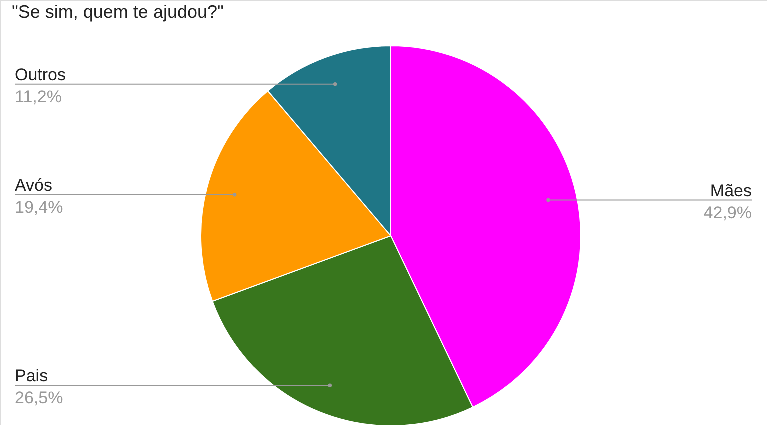 The image size is (767, 425). I want to click on slice-label: Outros, so click(40, 74).